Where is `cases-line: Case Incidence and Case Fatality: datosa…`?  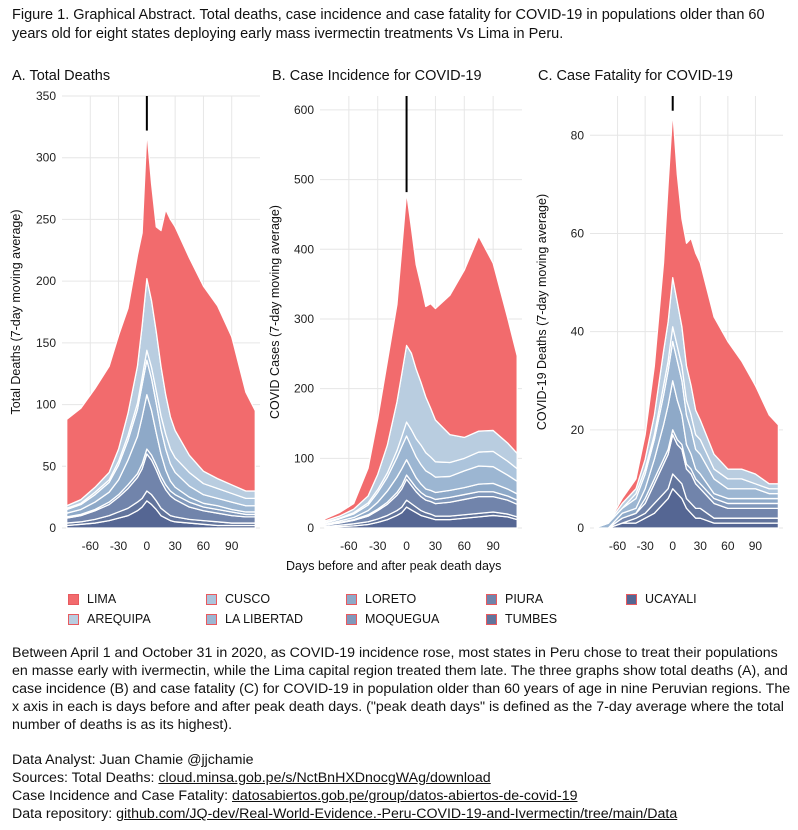 cases-line: Case Incidence and Case Fatality: datosa… is located at coordinates (295, 796).